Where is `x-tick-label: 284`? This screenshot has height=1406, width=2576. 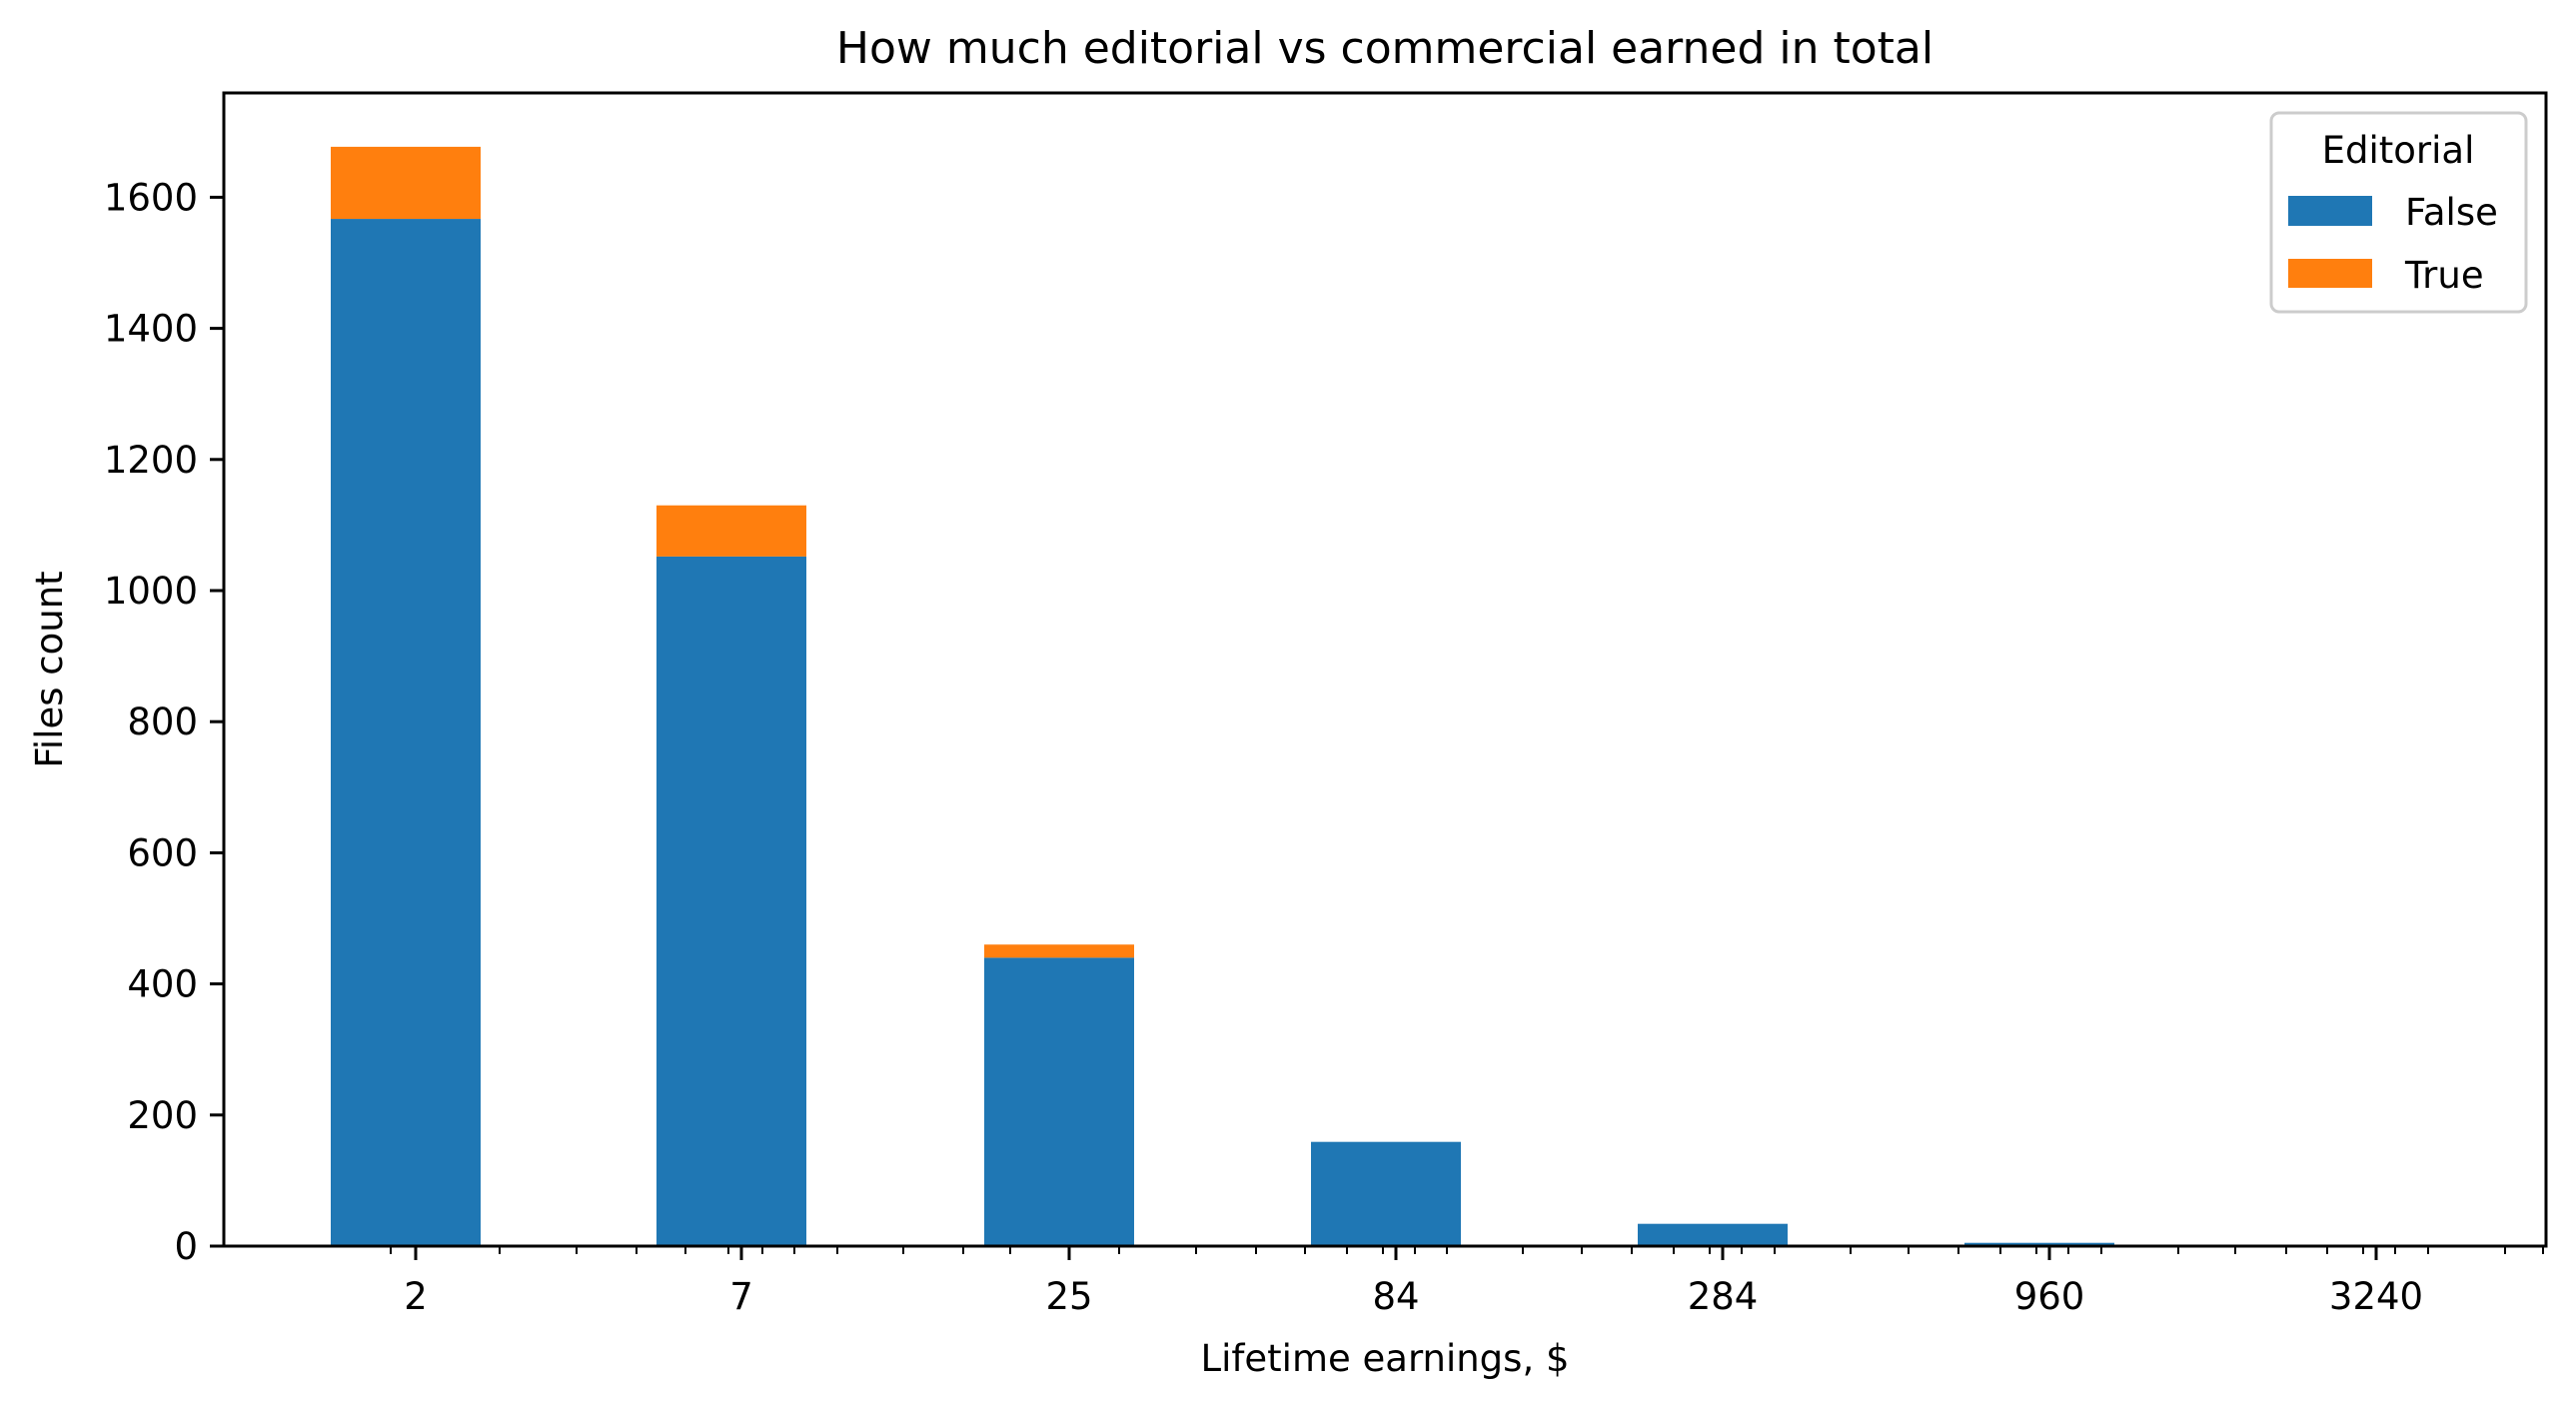
x-tick-label: 284 is located at coordinates (1723, 1297).